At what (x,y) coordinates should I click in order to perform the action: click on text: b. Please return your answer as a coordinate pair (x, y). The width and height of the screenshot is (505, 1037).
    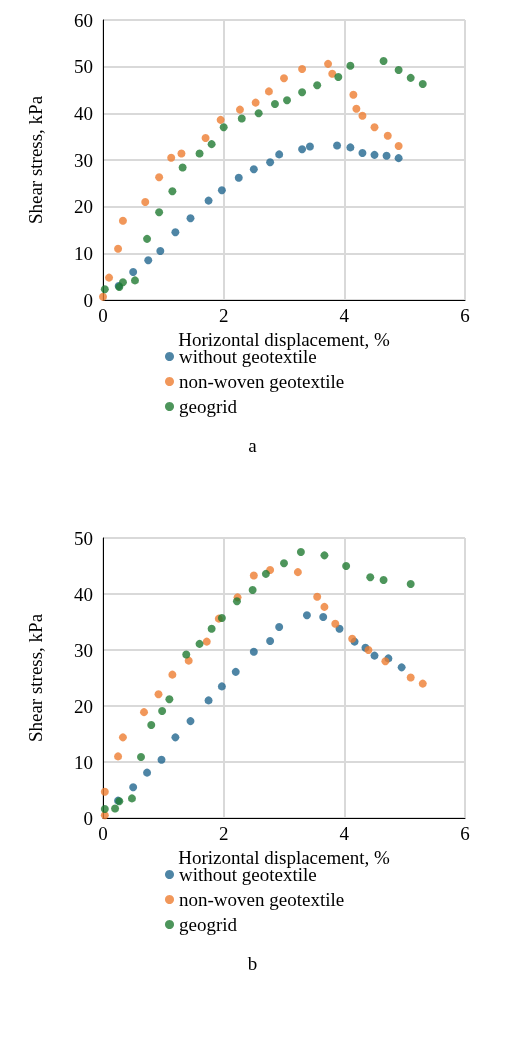
    Looking at the image, I should click on (252, 963).